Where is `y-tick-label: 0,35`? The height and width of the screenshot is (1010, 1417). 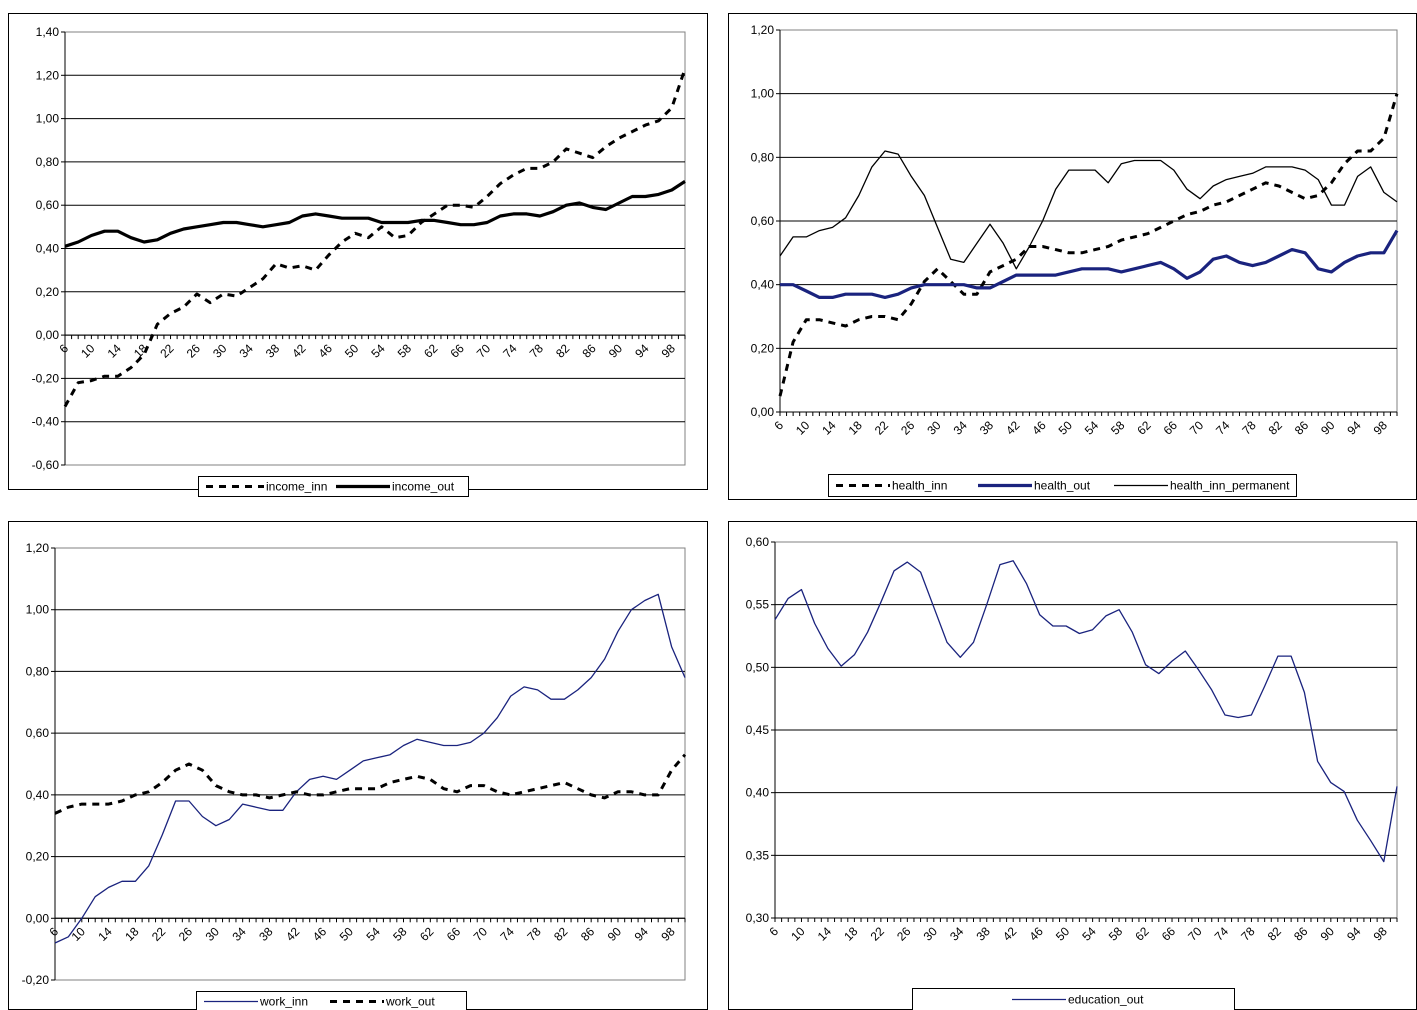 y-tick-label: 0,35 is located at coordinates (758, 855).